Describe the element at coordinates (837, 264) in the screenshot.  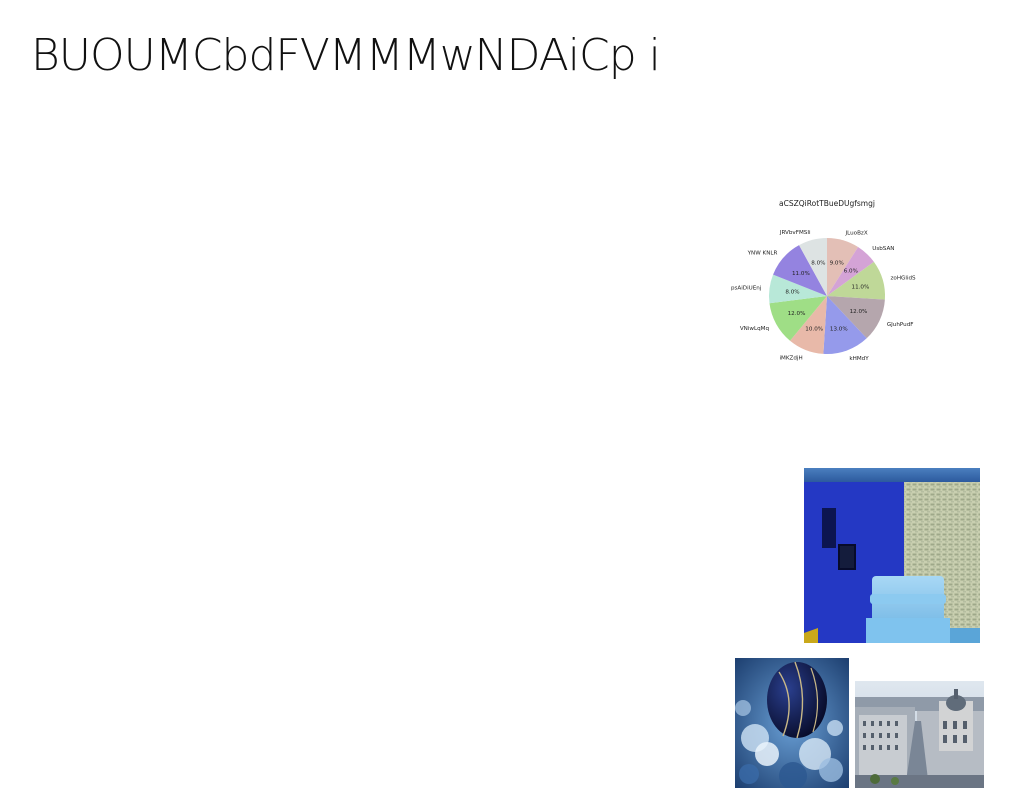
I see `slice-percent-label: 9.0%` at that location.